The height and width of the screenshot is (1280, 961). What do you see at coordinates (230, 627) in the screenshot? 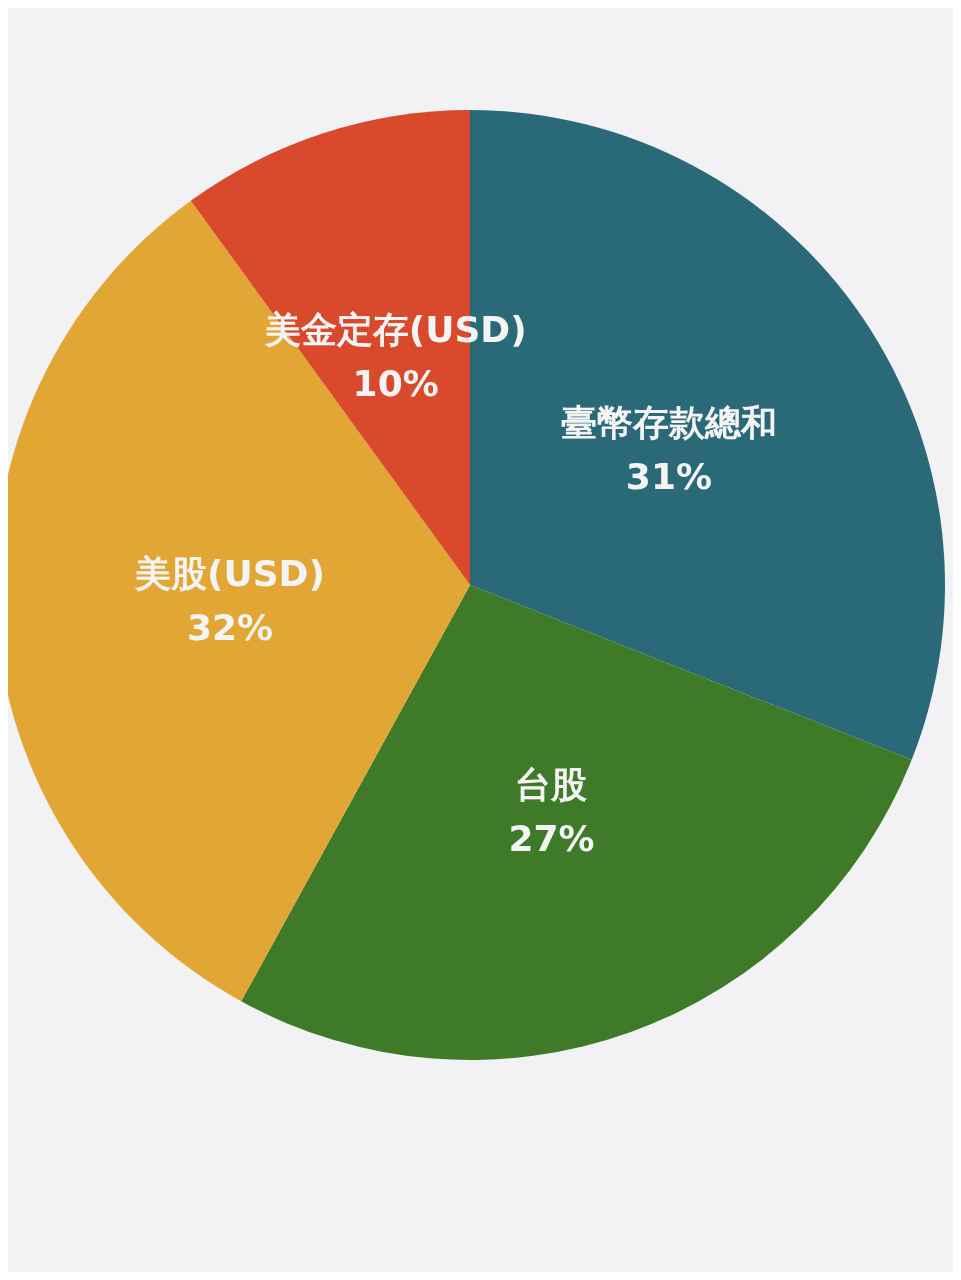
I see `data-label: 32%` at bounding box center [230, 627].